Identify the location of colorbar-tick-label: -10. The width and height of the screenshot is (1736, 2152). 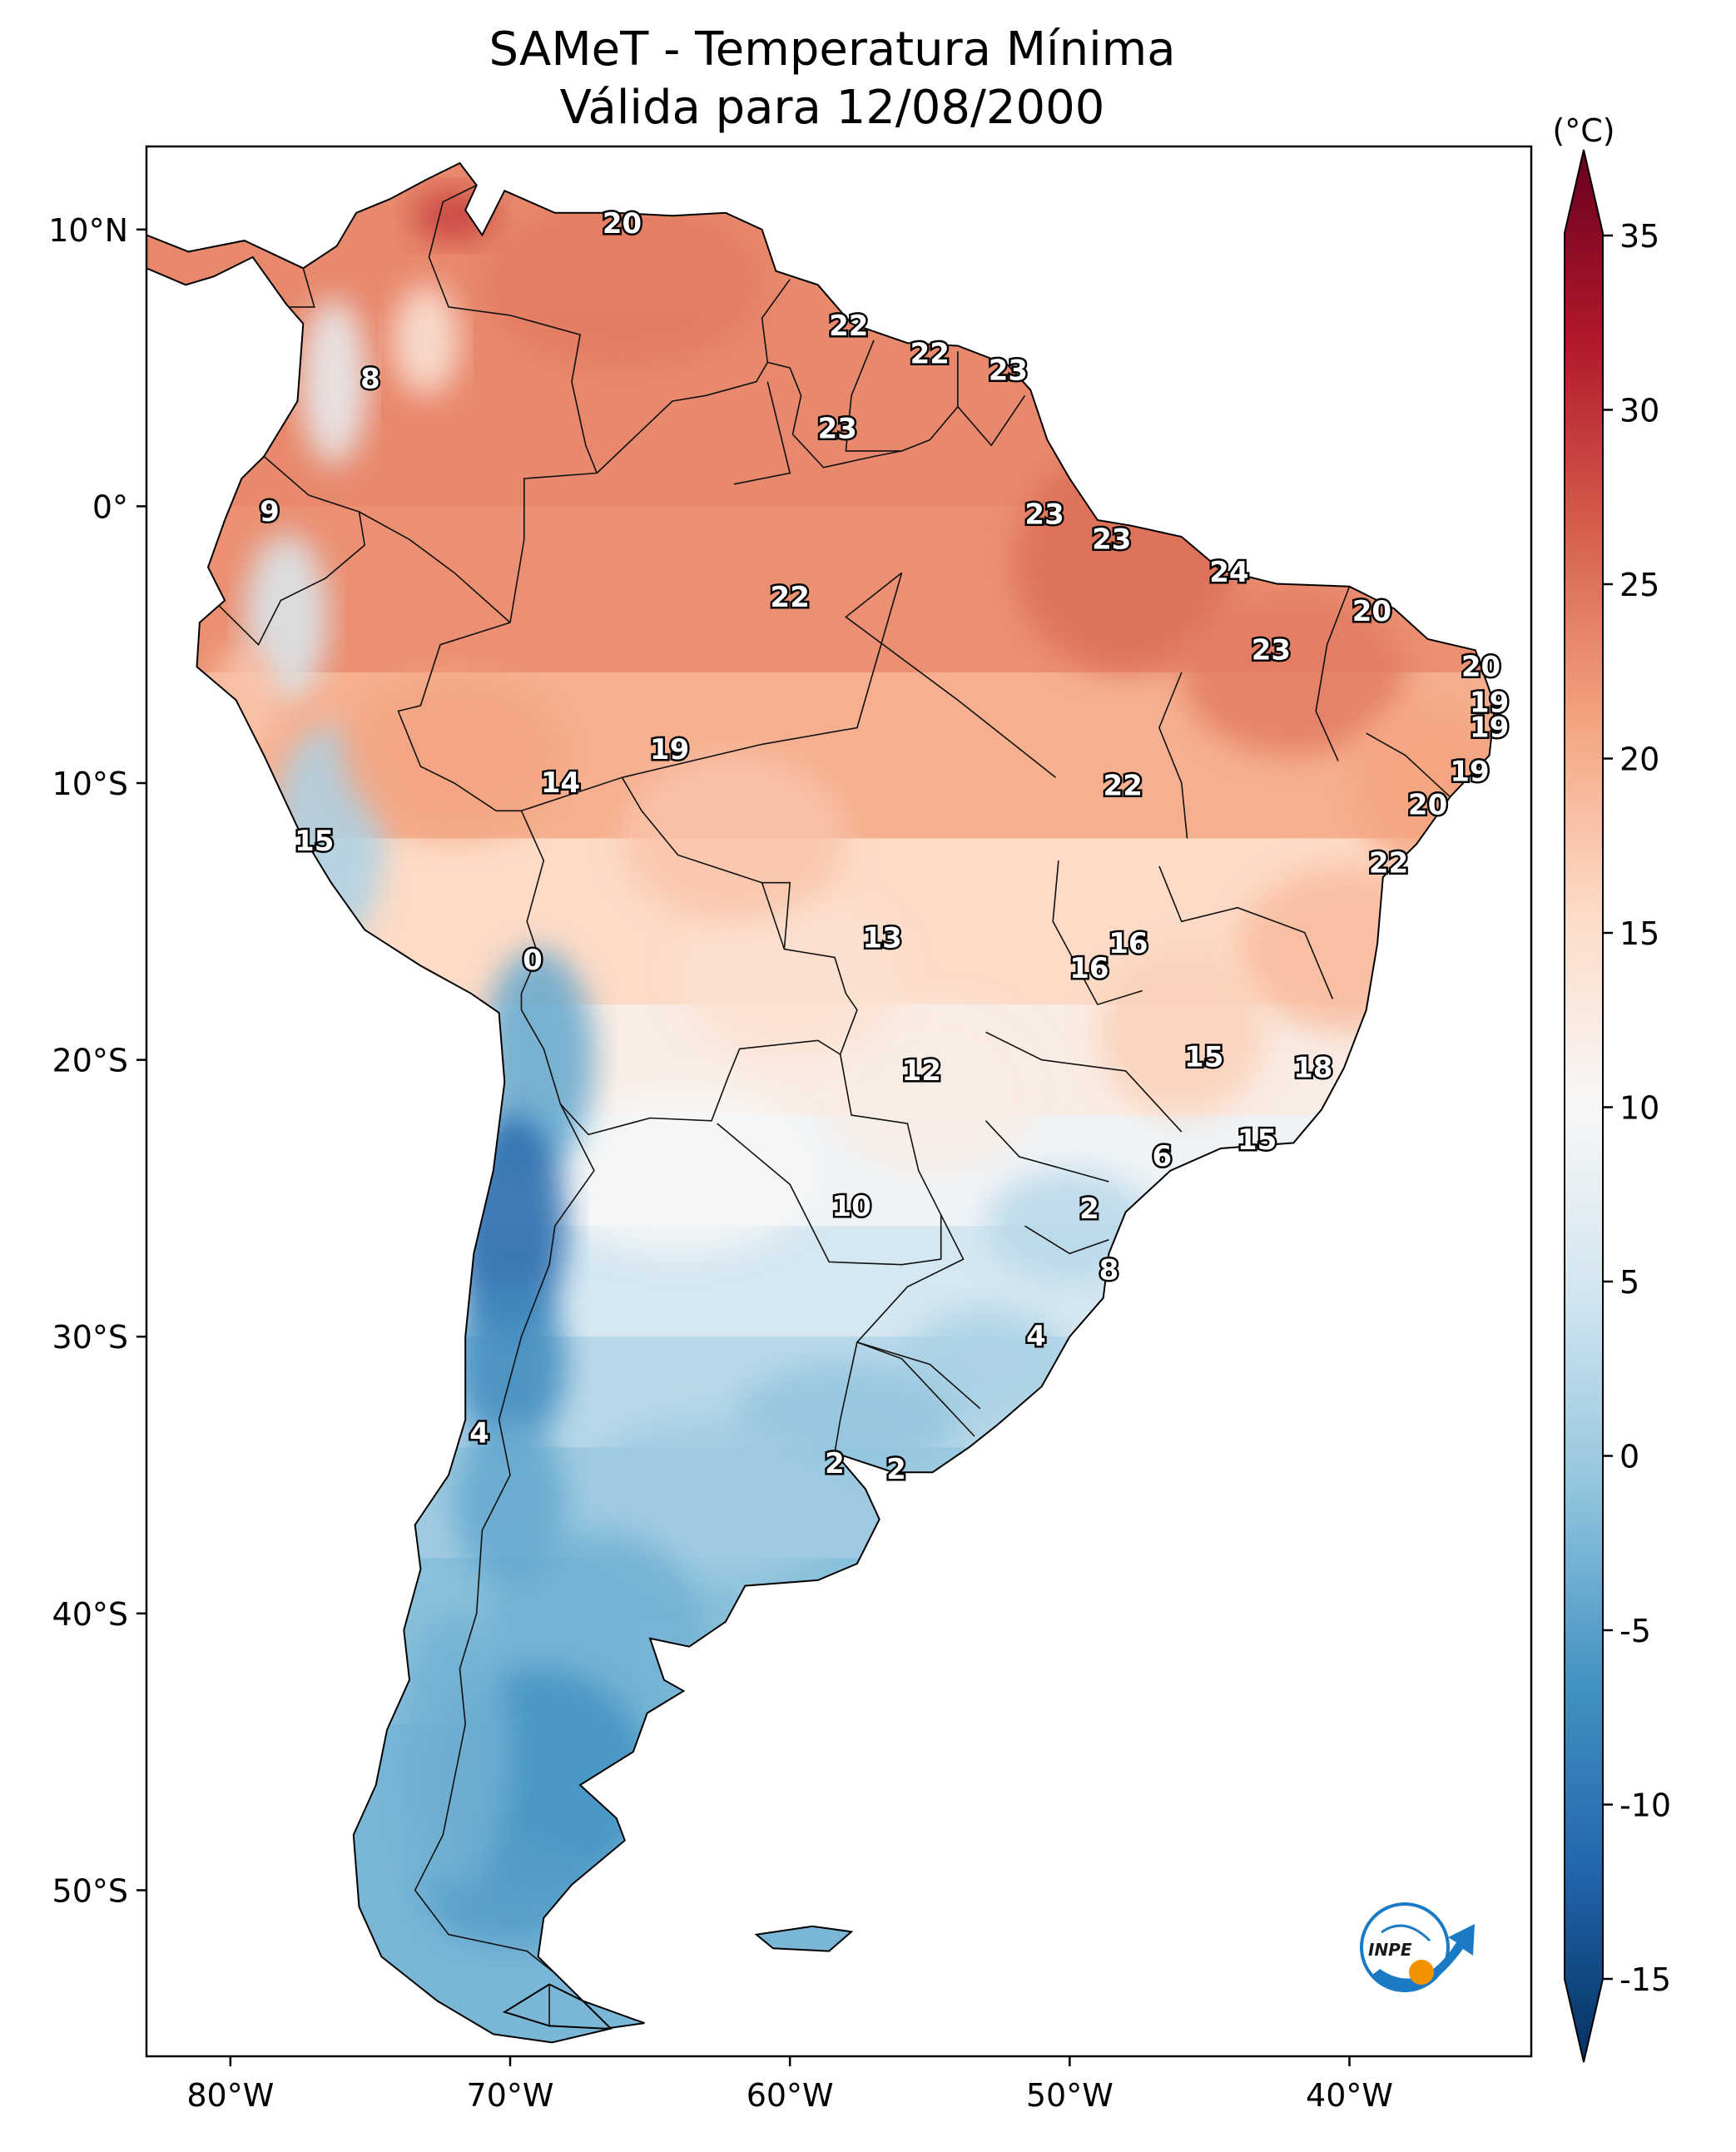
(1645, 1806).